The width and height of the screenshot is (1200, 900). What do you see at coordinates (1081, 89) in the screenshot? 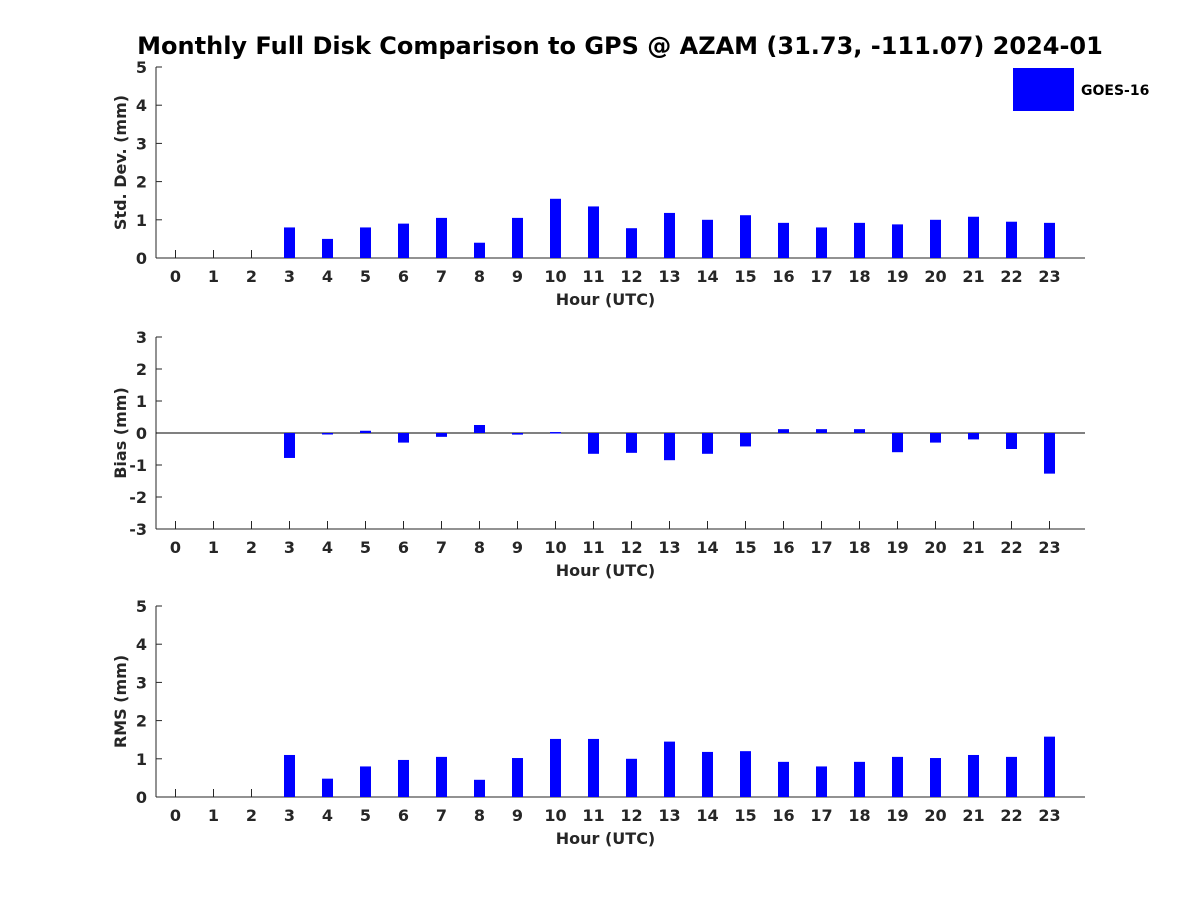
I see `chart-legend: GOES-16` at bounding box center [1081, 89].